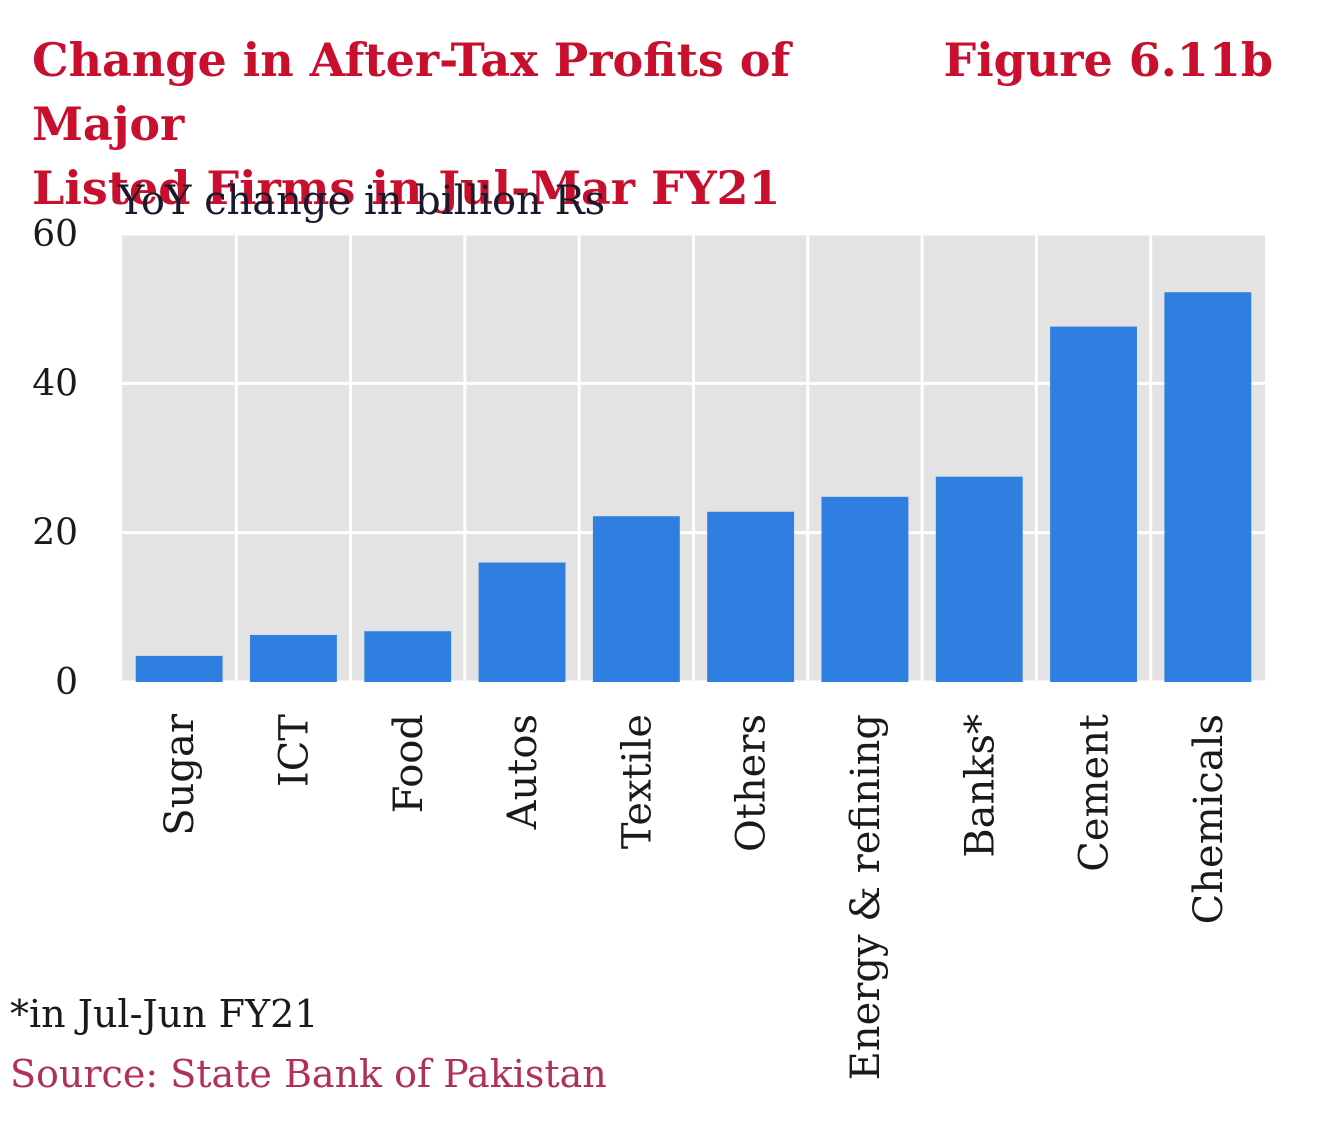 The image size is (1335, 1127). I want to click on bar-ict, so click(293, 658).